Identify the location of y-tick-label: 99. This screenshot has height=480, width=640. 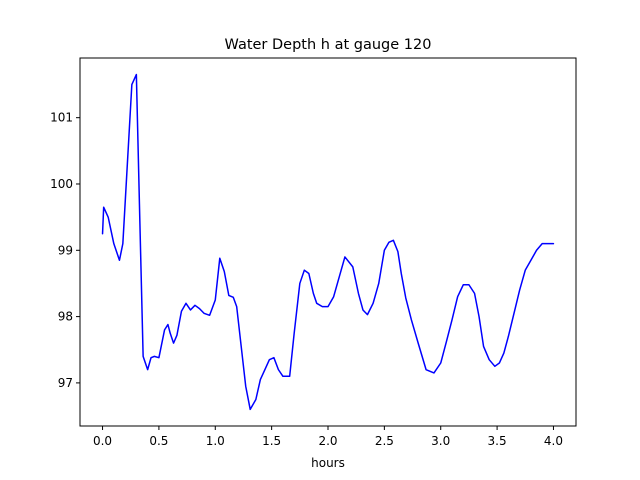
(65, 250).